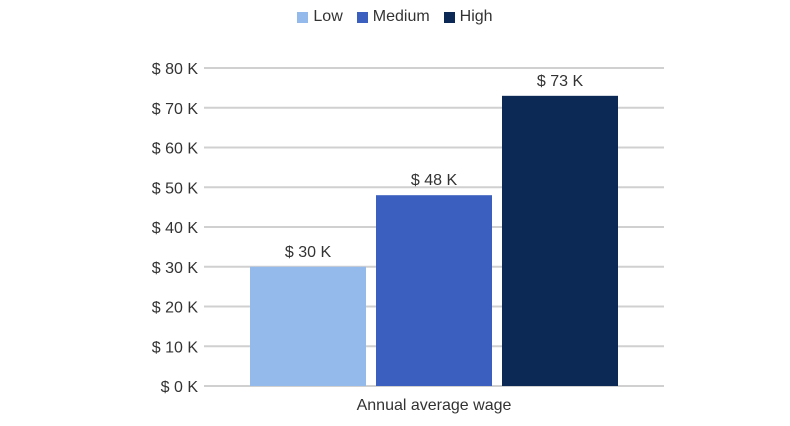 This screenshot has width=790, height=426. Describe the element at coordinates (175, 308) in the screenshot. I see `y-tick-label: $ 20 K` at that location.